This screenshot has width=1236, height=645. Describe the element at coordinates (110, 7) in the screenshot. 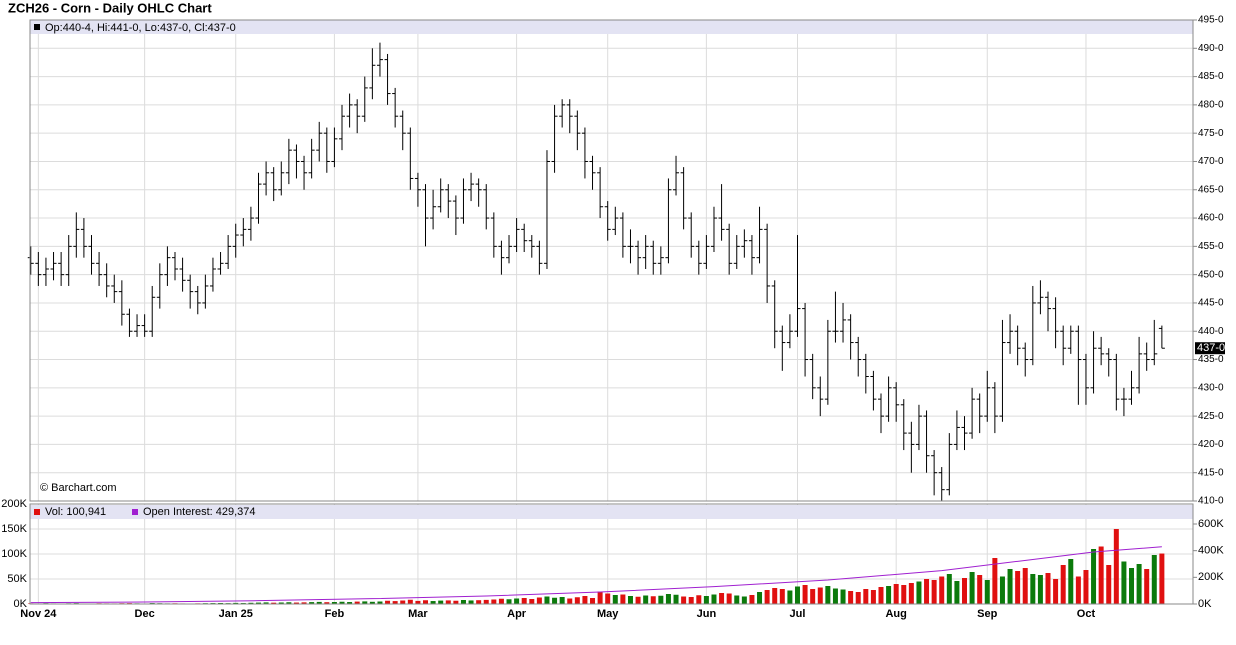

I see `chart-title: ZCH26 - Corn - Daily OHLC Chart` at that location.